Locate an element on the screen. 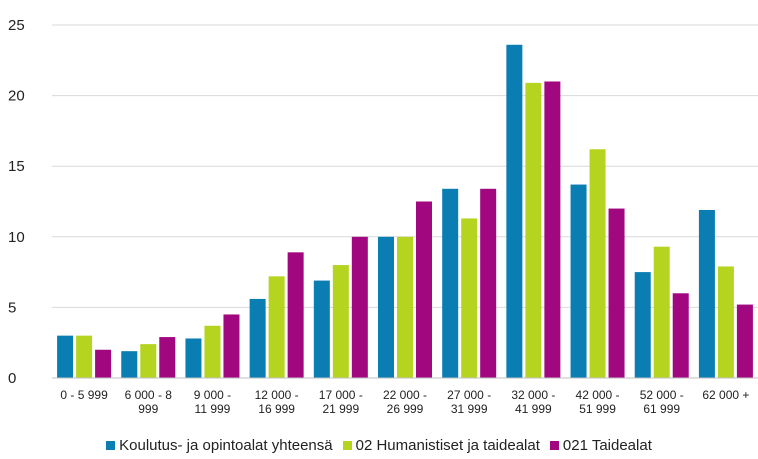  legend-label: Koulutus- ja opintoalat yhteensä is located at coordinates (226, 445).